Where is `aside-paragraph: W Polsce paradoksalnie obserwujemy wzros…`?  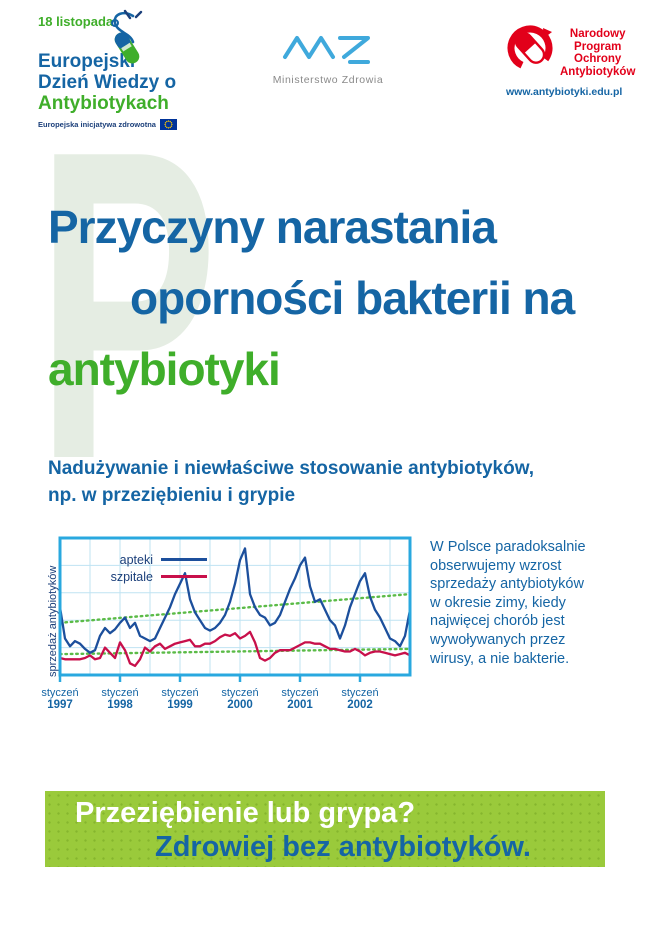 aside-paragraph: W Polsce paradoksalnie obserwujemy wzros… is located at coordinates (508, 603).